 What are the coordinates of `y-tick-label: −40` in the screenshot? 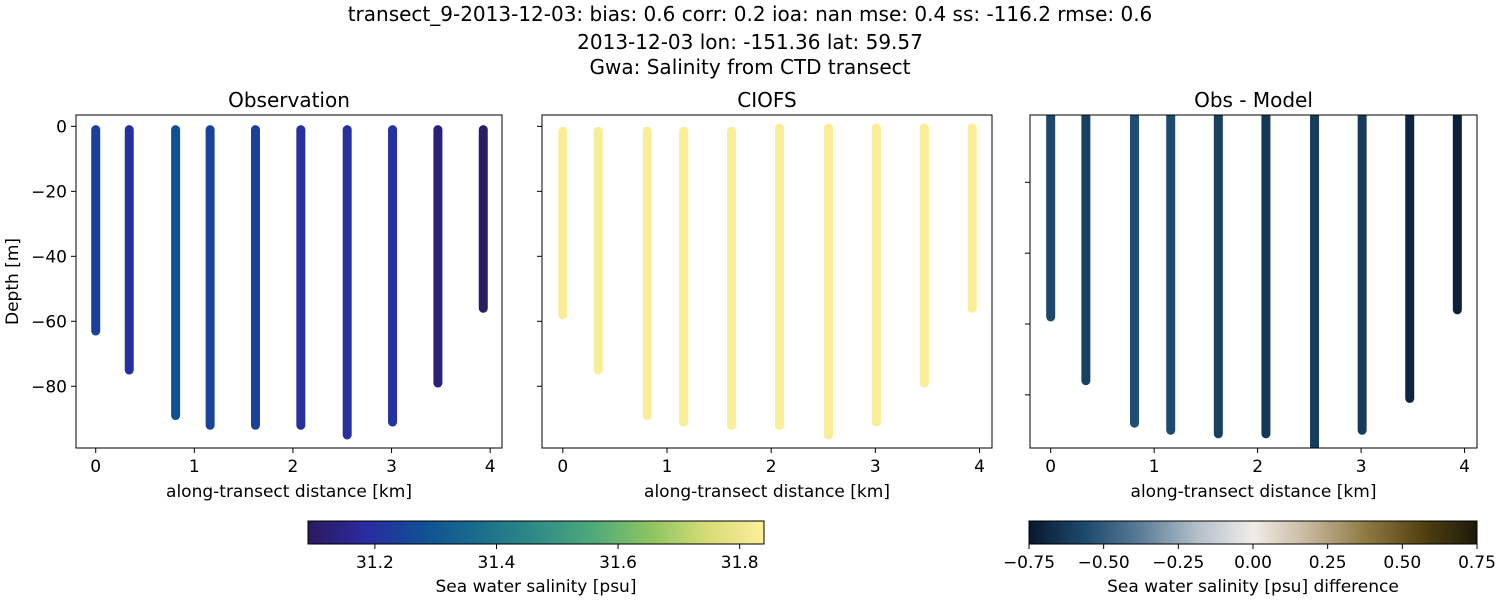 It's located at (49, 257).